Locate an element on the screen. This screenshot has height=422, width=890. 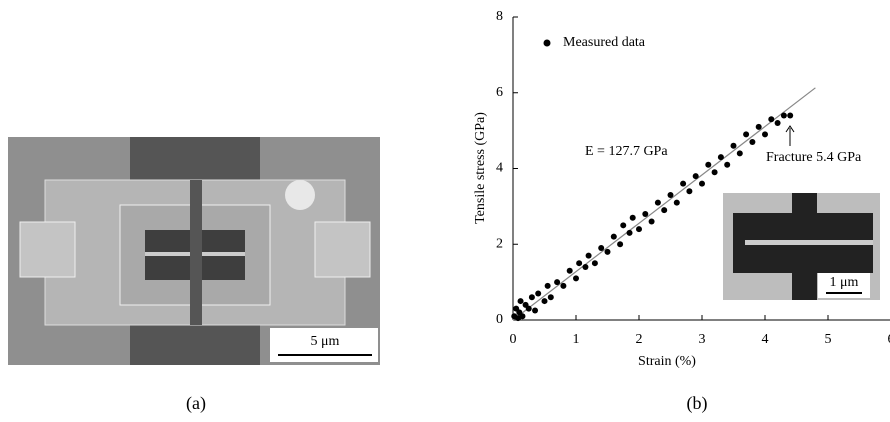
x-tick-label: 3 is located at coordinates (702, 339).